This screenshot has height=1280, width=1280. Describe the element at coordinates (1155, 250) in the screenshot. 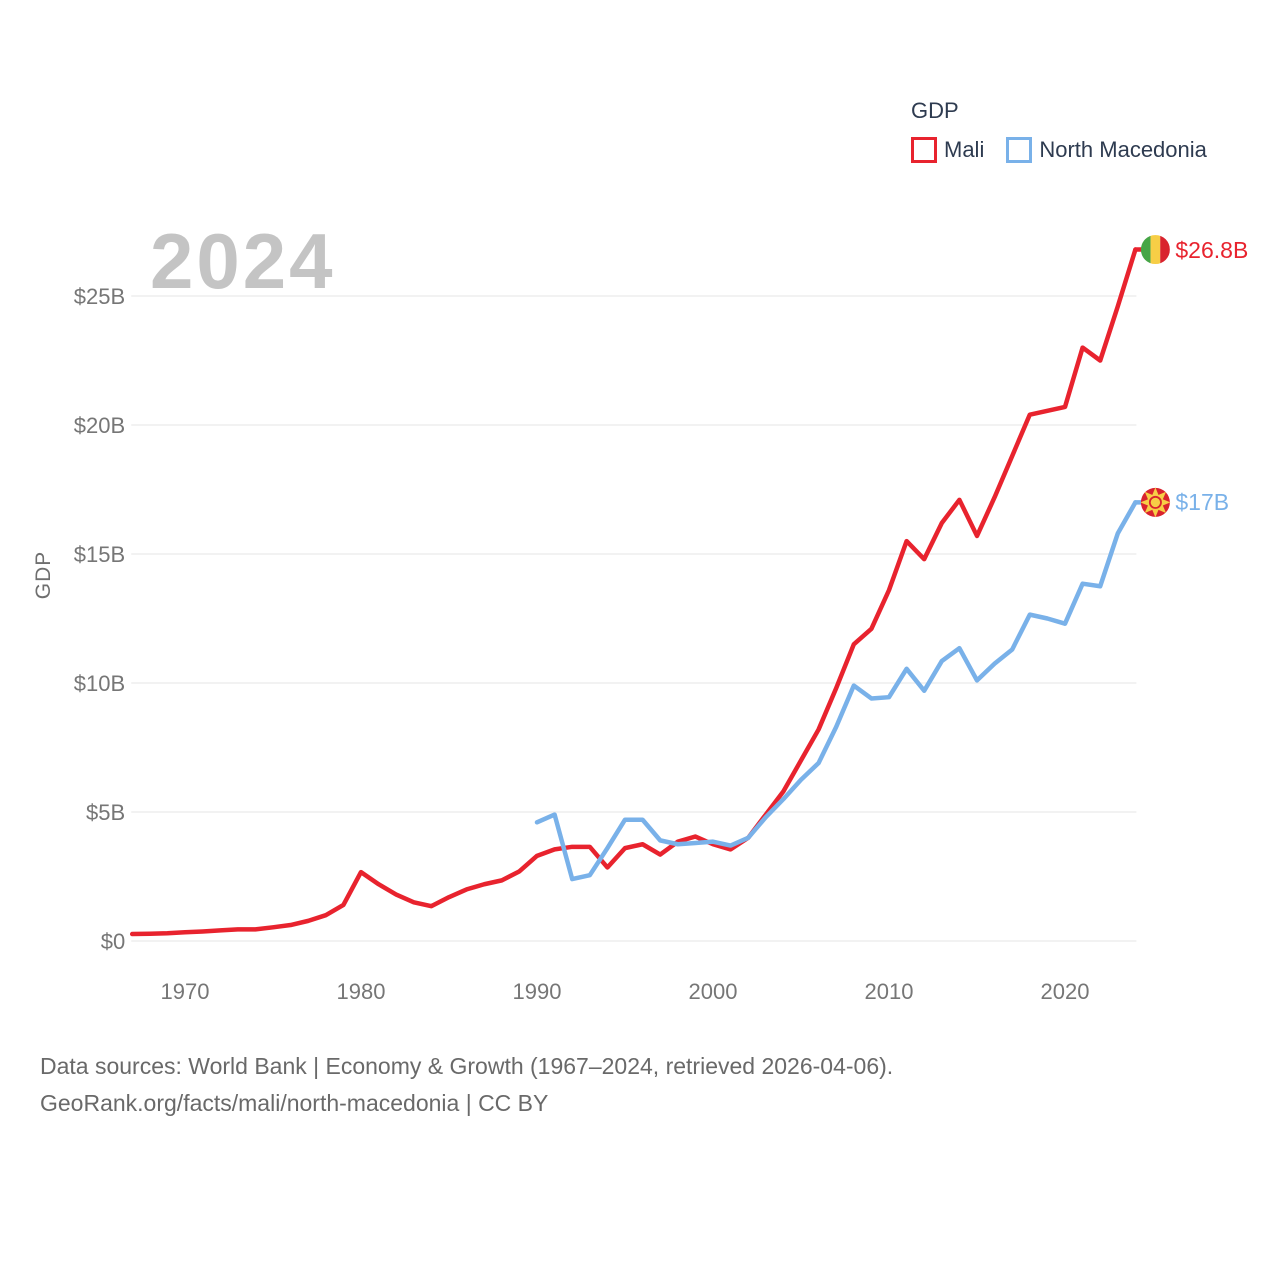

I see `mali-flag-icon` at that location.